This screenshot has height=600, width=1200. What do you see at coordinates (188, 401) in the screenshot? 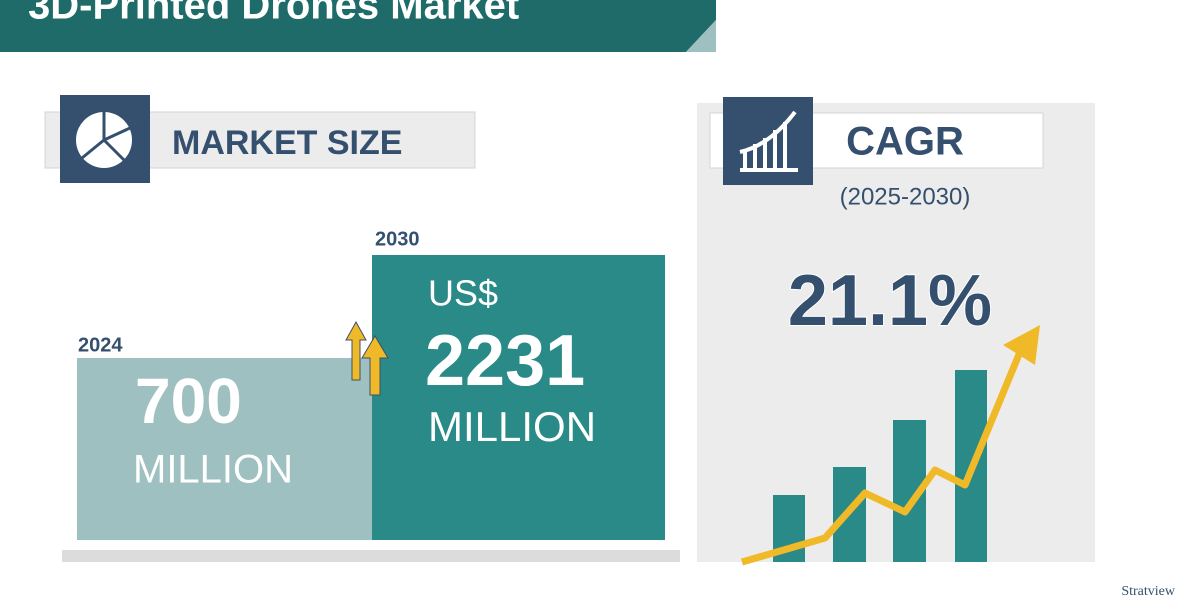
I see `start-value: 700` at bounding box center [188, 401].